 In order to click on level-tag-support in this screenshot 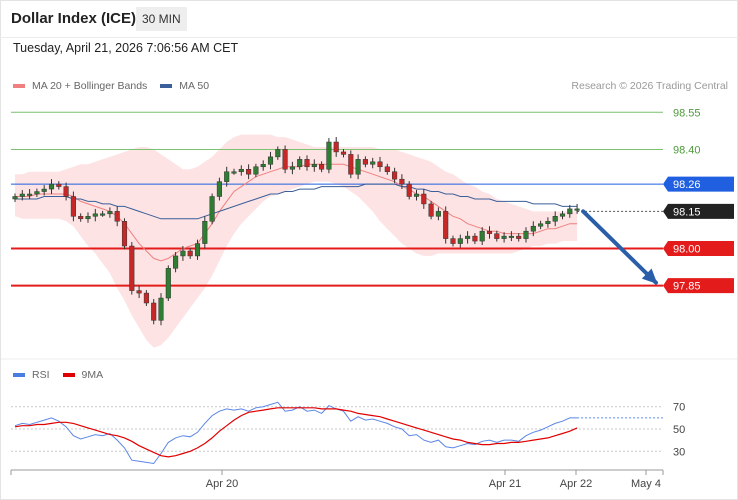, I will do `click(698, 286)`.